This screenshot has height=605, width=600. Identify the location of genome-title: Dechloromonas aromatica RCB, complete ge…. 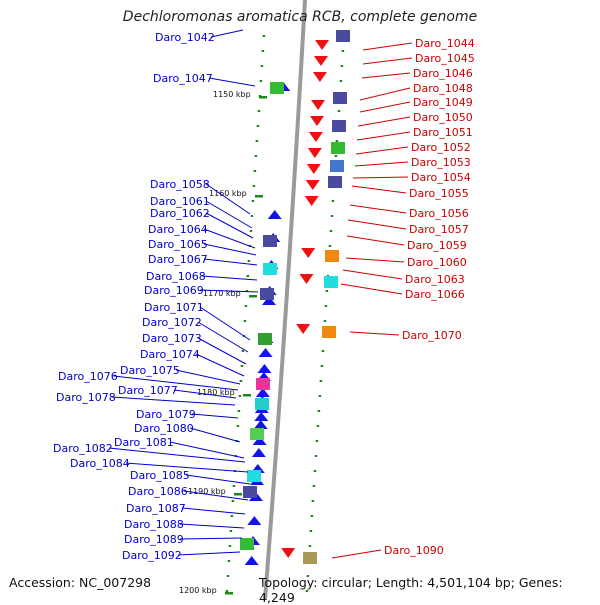
(300, 17).